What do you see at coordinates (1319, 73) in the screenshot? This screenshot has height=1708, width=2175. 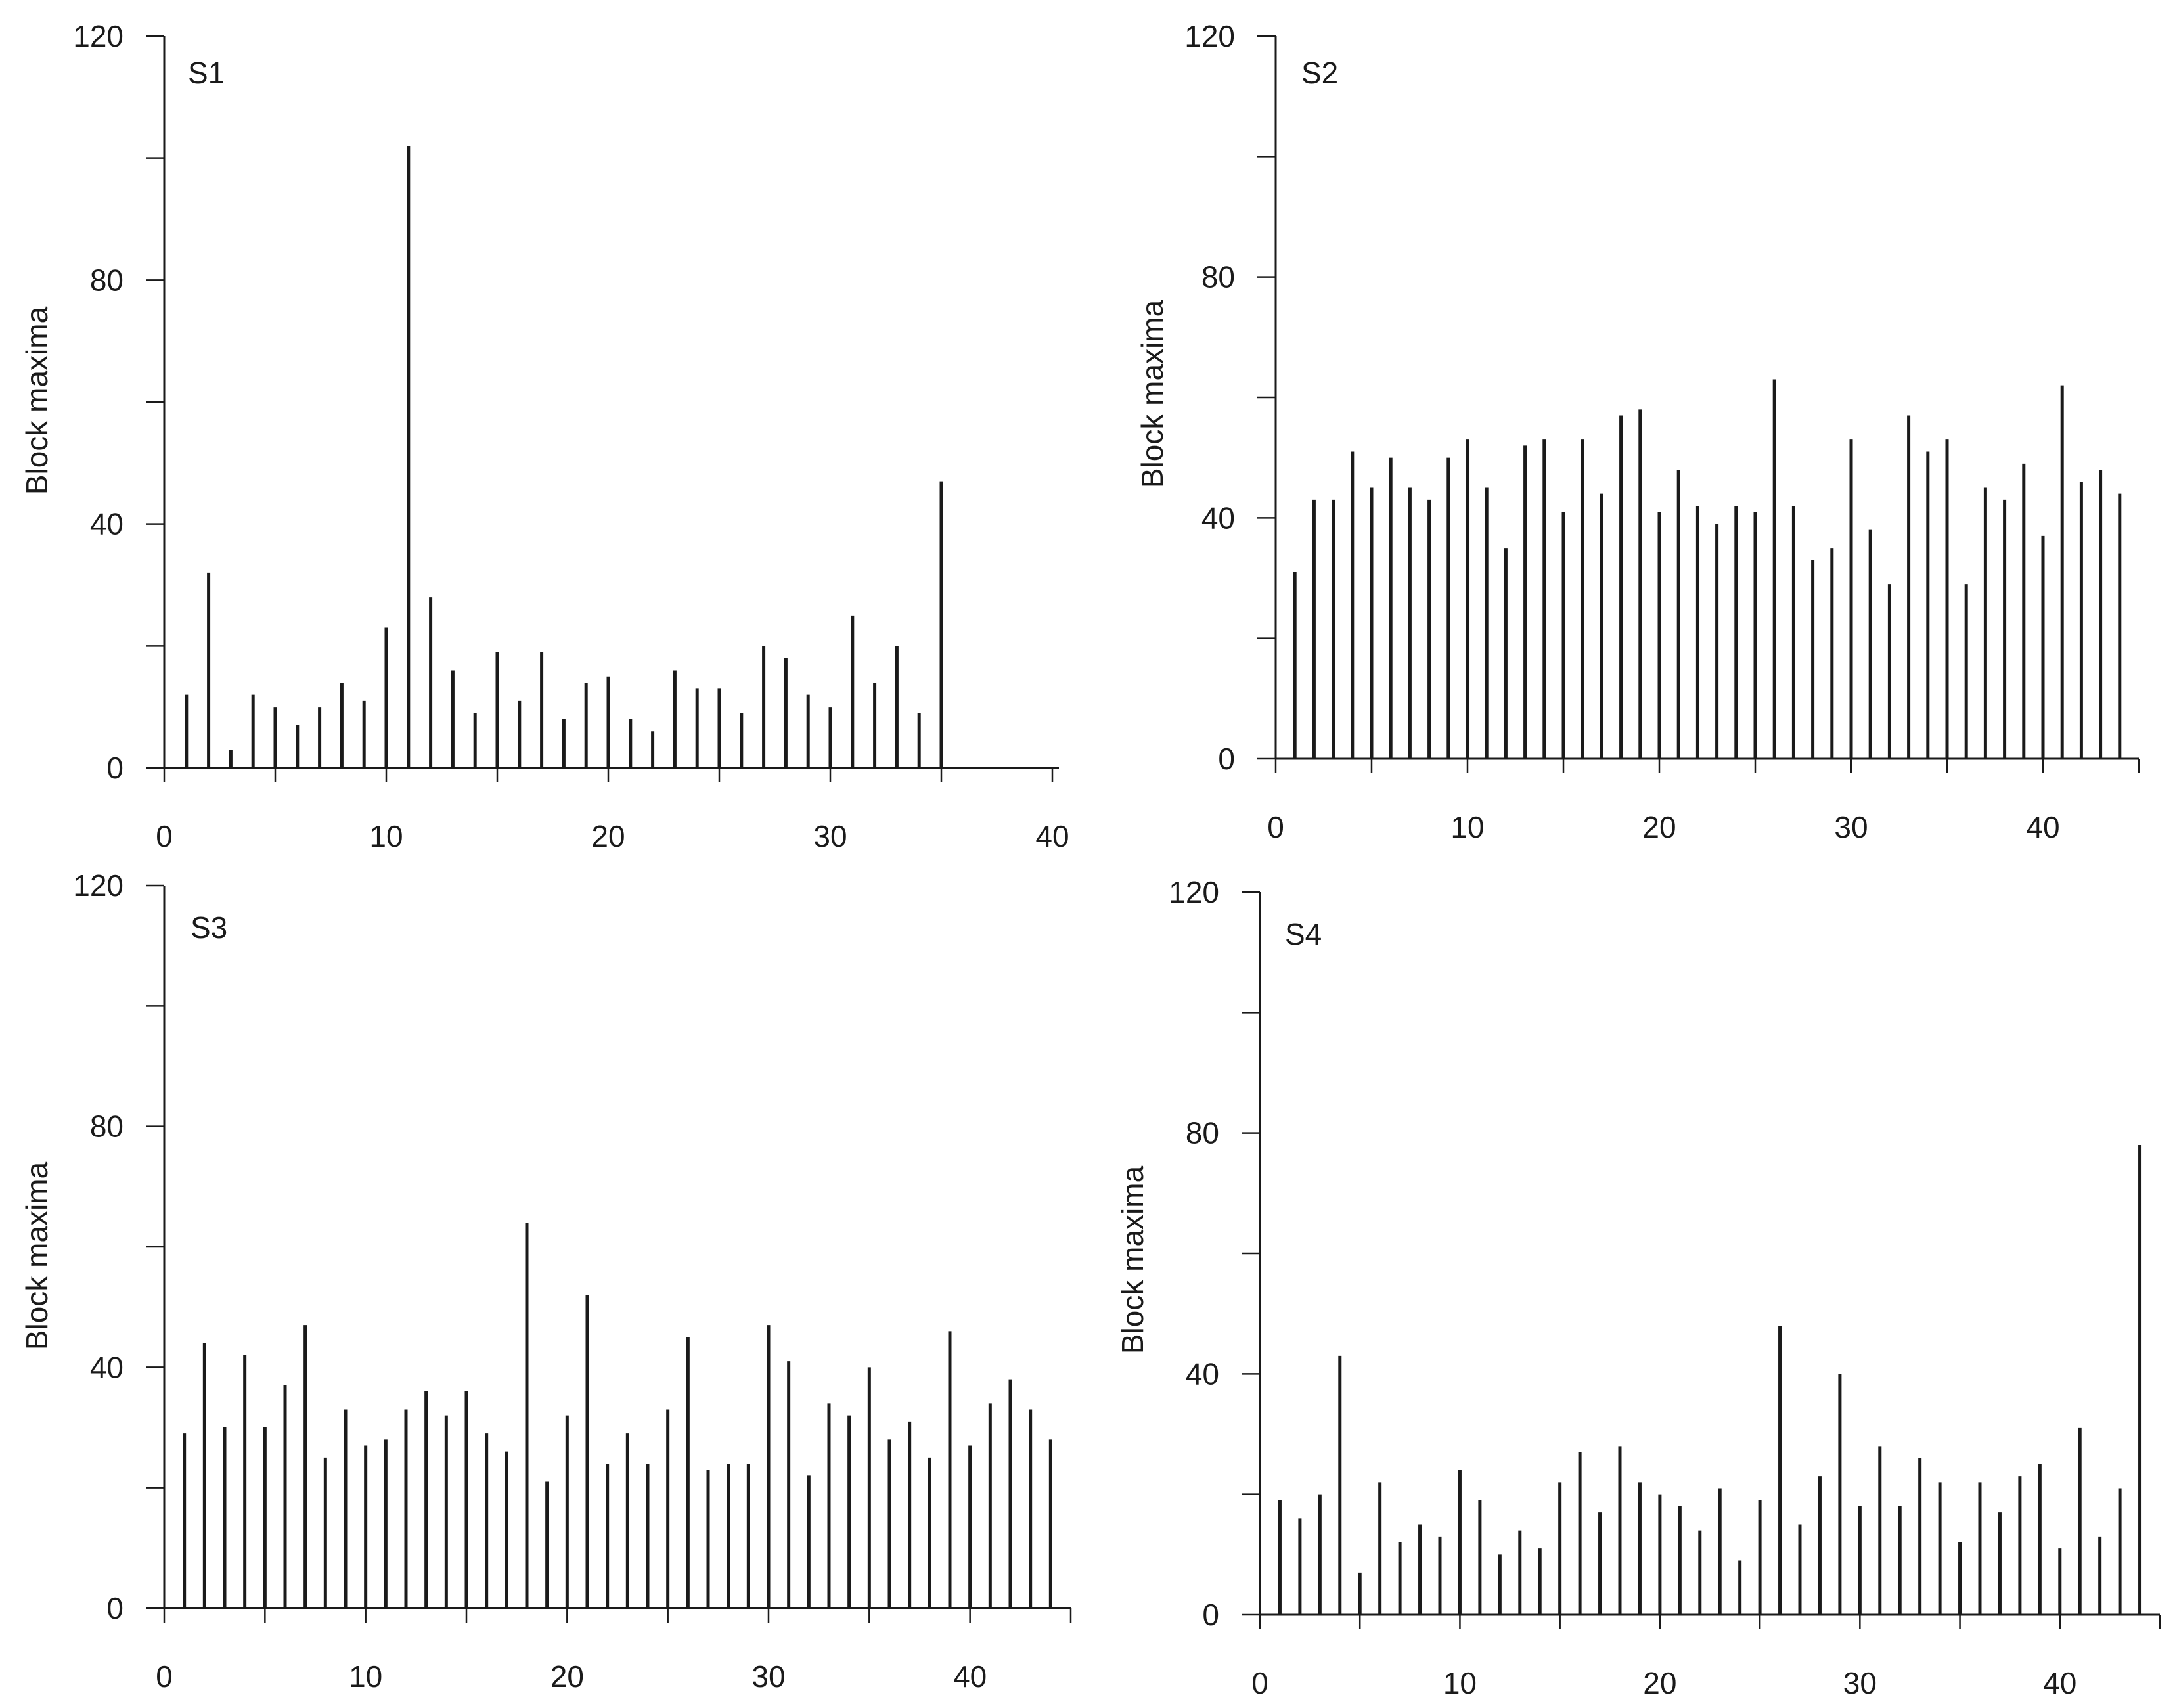 I see `panel-label: S2` at bounding box center [1319, 73].